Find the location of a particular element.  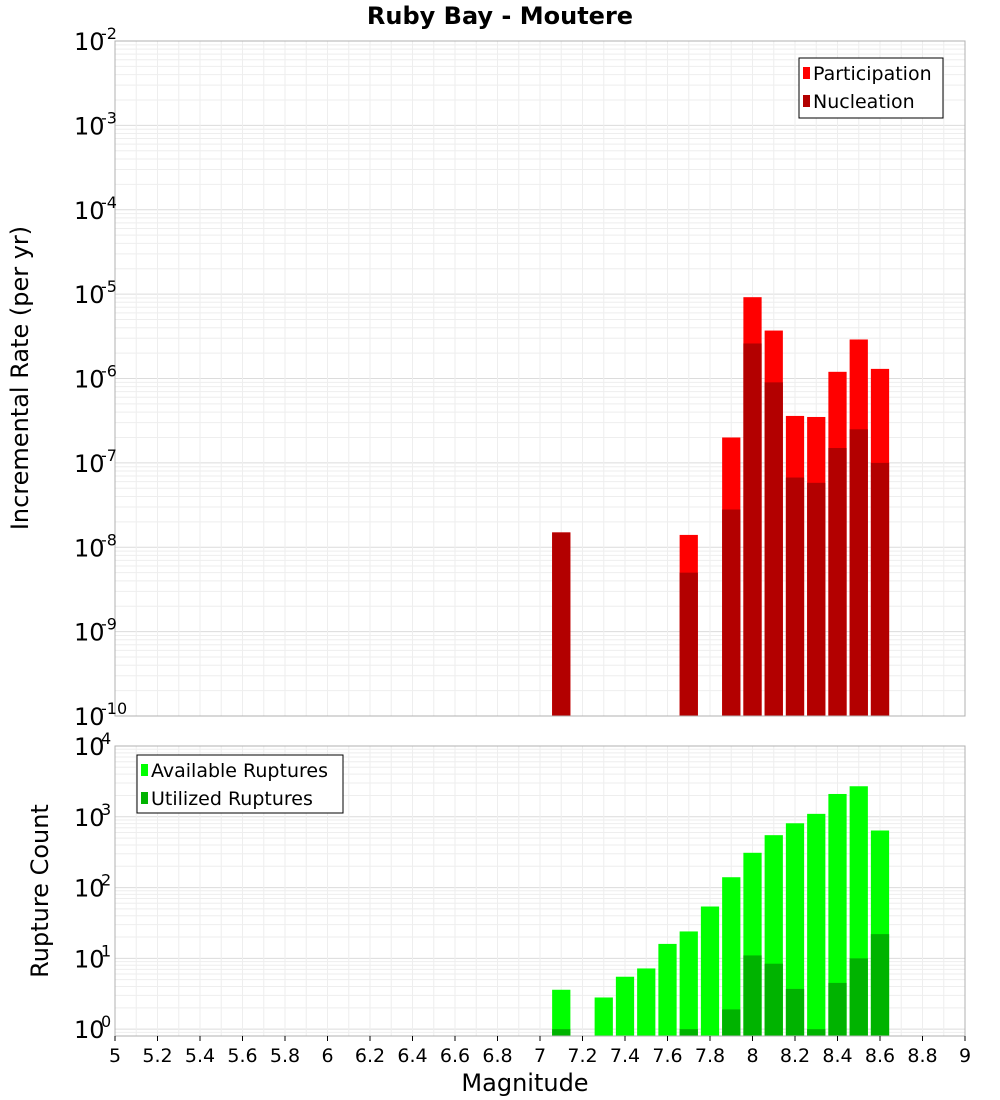

x-tick-label: 5.2 is located at coordinates (157, 1056).